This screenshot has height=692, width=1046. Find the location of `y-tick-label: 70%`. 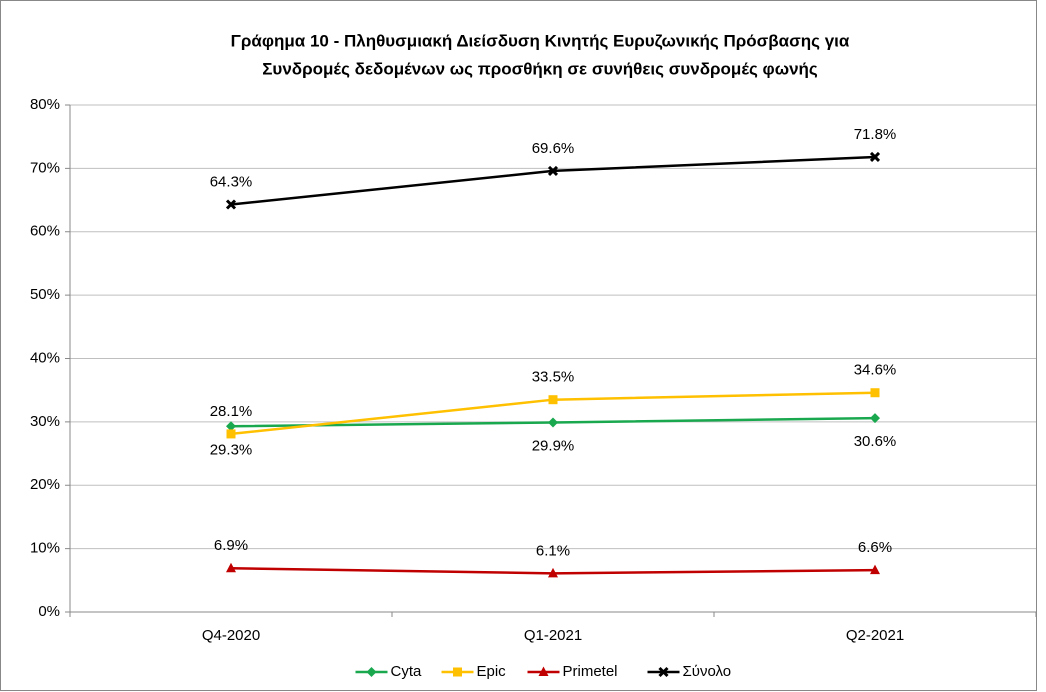

y-tick-label: 70% is located at coordinates (45, 167).